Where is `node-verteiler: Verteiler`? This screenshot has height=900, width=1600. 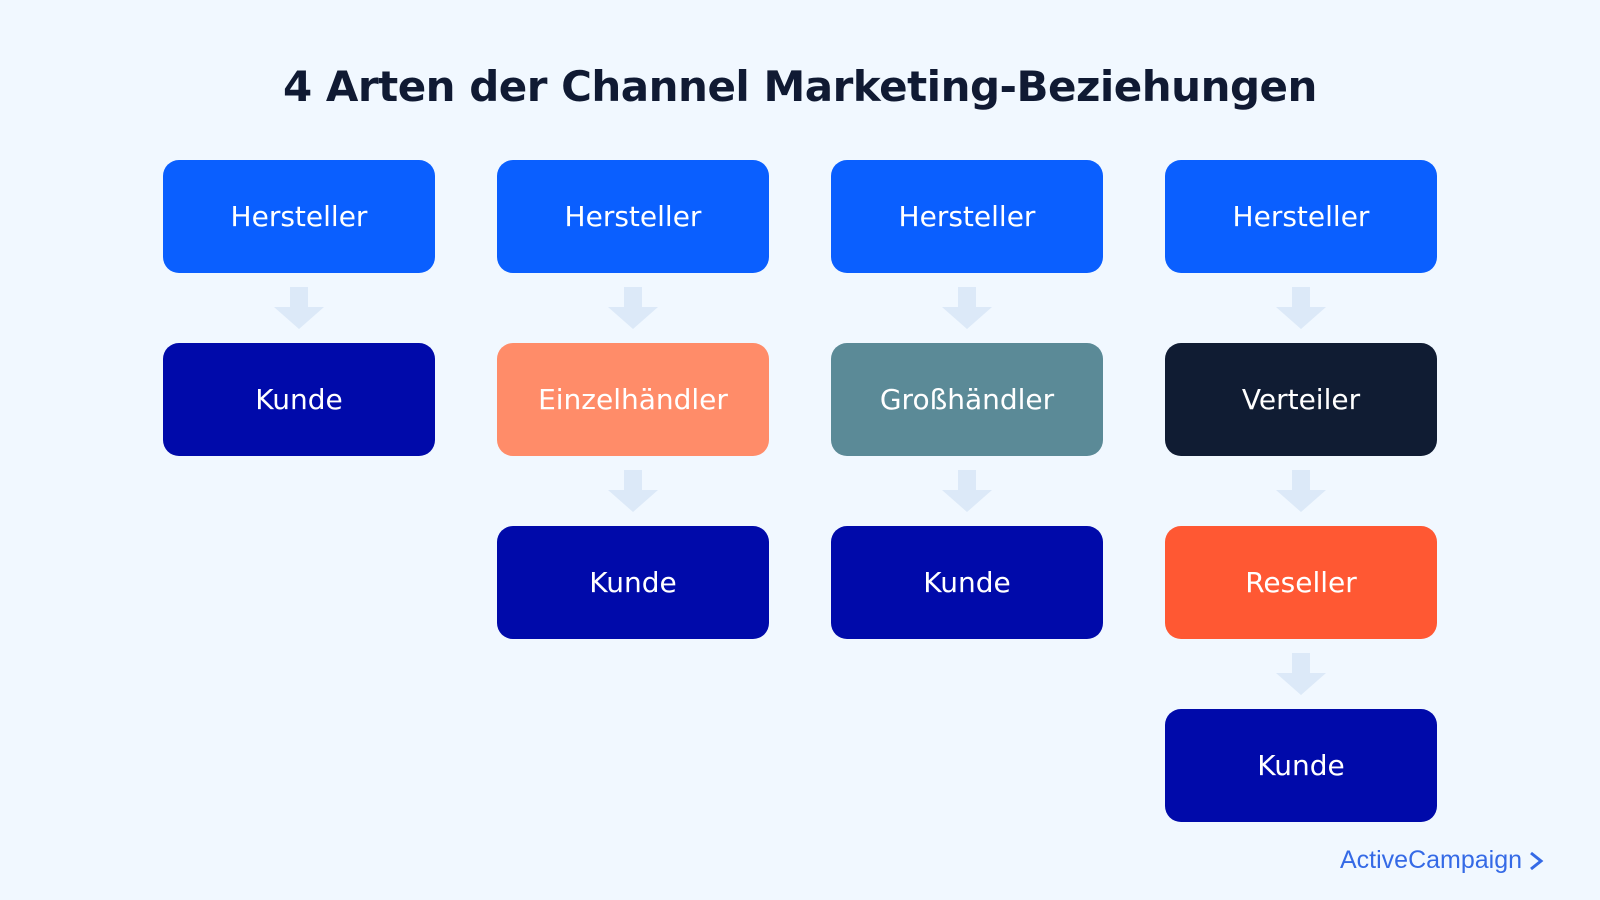
node-verteiler: Verteiler is located at coordinates (1301, 399).